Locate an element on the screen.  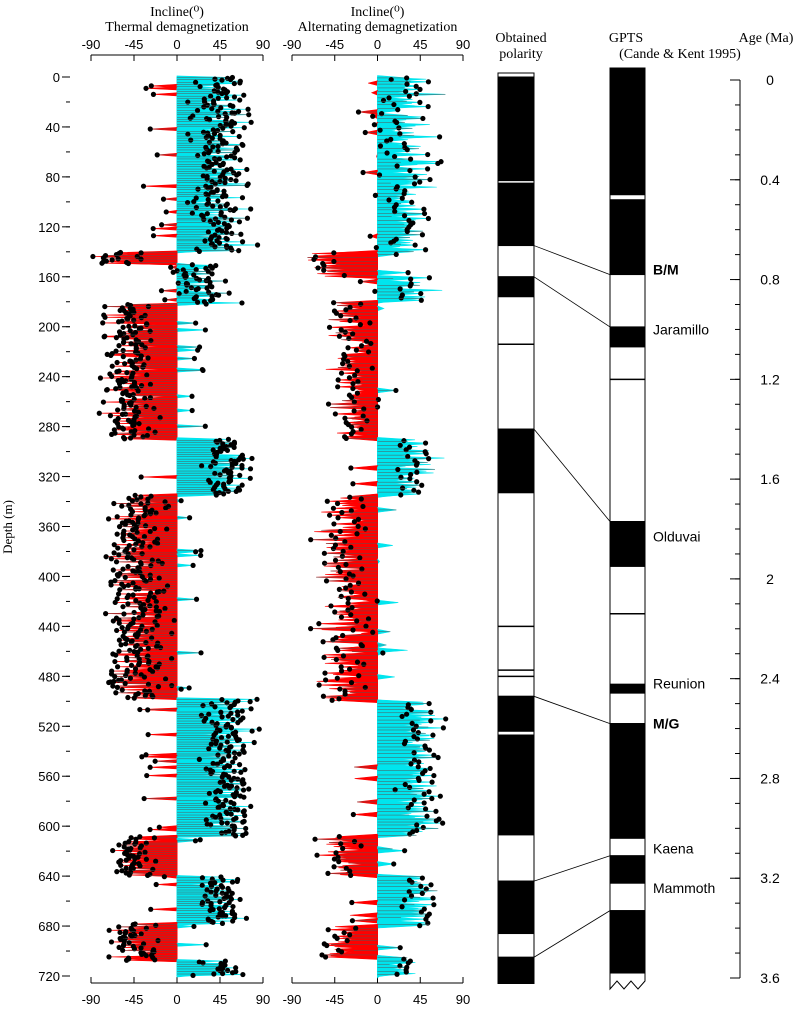
depth-tick-label: 240 is located at coordinates (49, 377).